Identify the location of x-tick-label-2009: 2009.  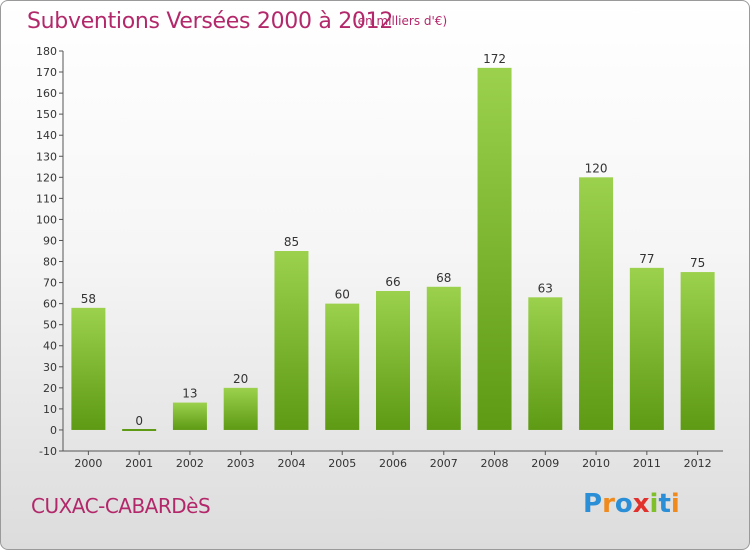
(545, 463).